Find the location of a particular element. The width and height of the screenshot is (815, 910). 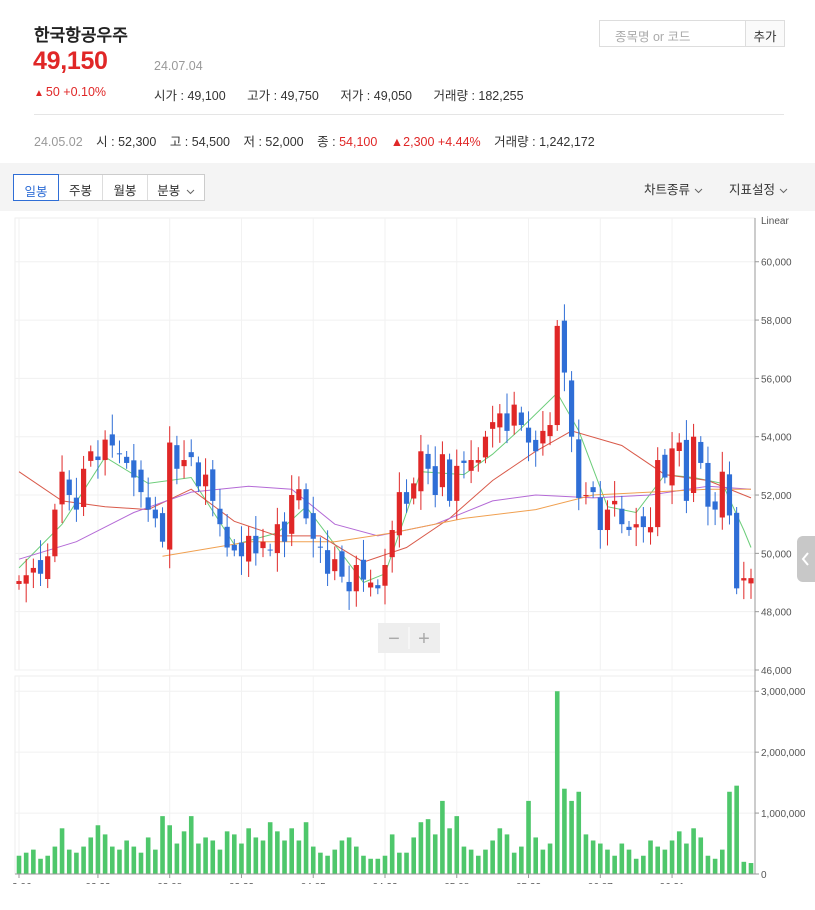

period-tabs: 일봉 주봉 월봉 분봉 is located at coordinates (109, 187).